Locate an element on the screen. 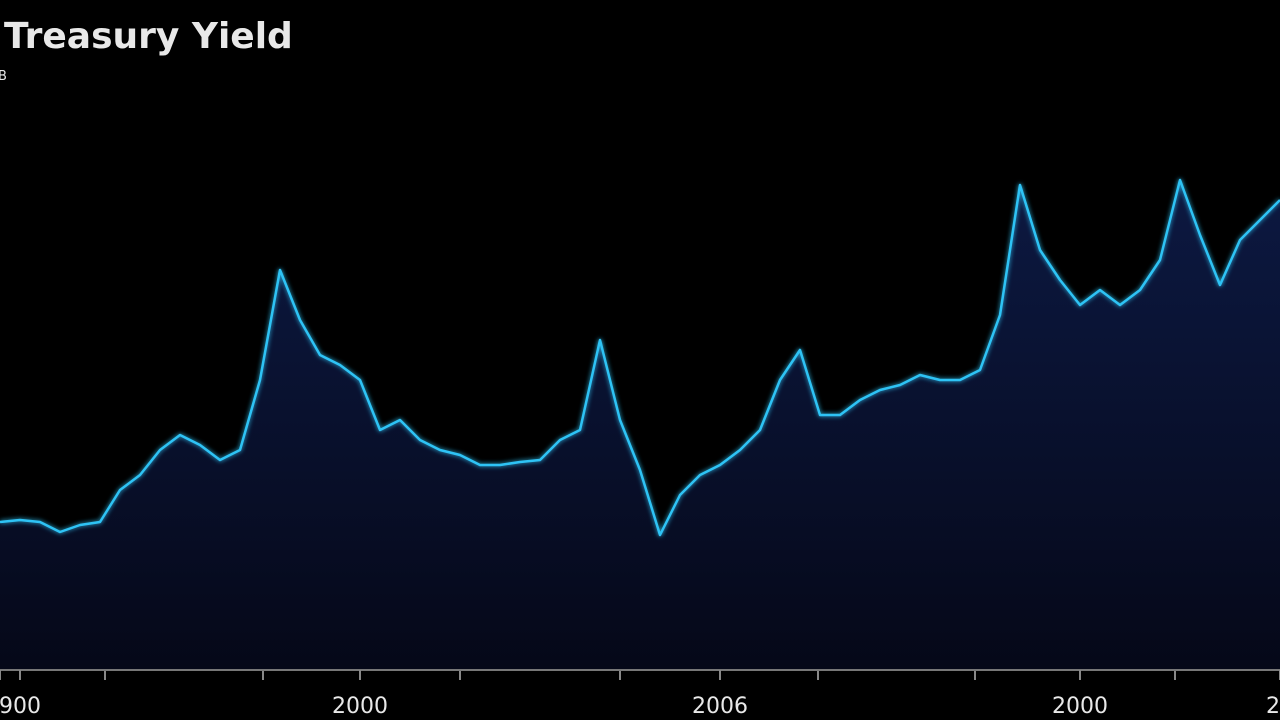 This screenshot has height=720, width=1280. minor-ticks is located at coordinates (640, 675).